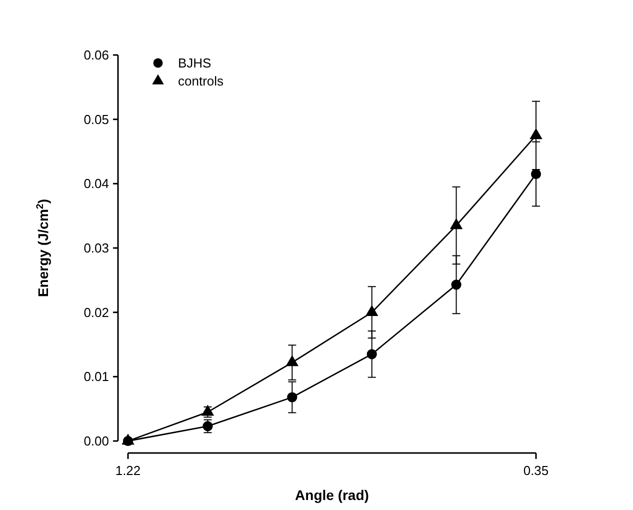 The width and height of the screenshot is (633, 510). I want to click on legend-label: BJHS, so click(195, 63).